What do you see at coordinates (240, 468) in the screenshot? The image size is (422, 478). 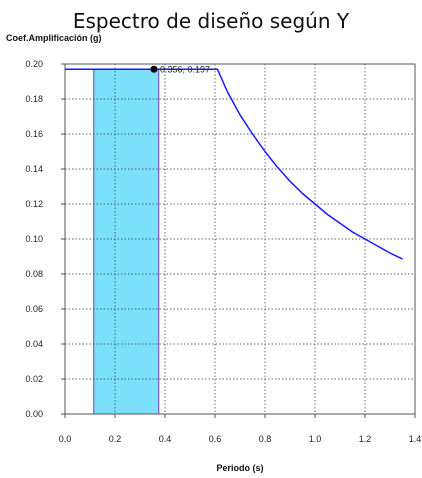 I see `x-axis-label: Periodo (s)` at bounding box center [240, 468].